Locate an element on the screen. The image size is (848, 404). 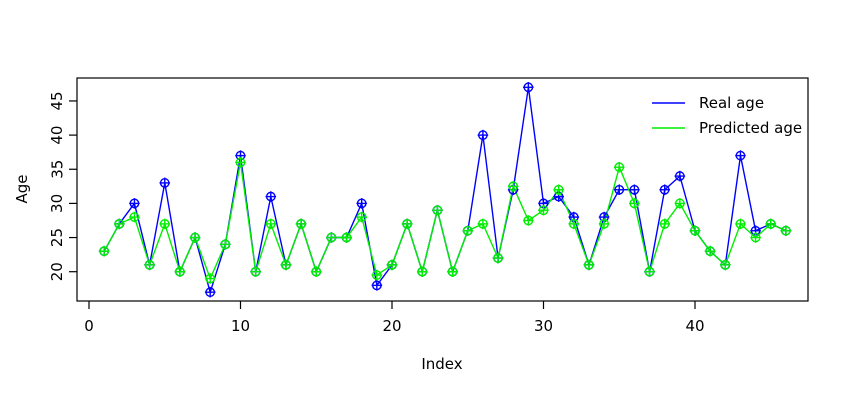
y-tick-label: 20 is located at coordinates (57, 271).